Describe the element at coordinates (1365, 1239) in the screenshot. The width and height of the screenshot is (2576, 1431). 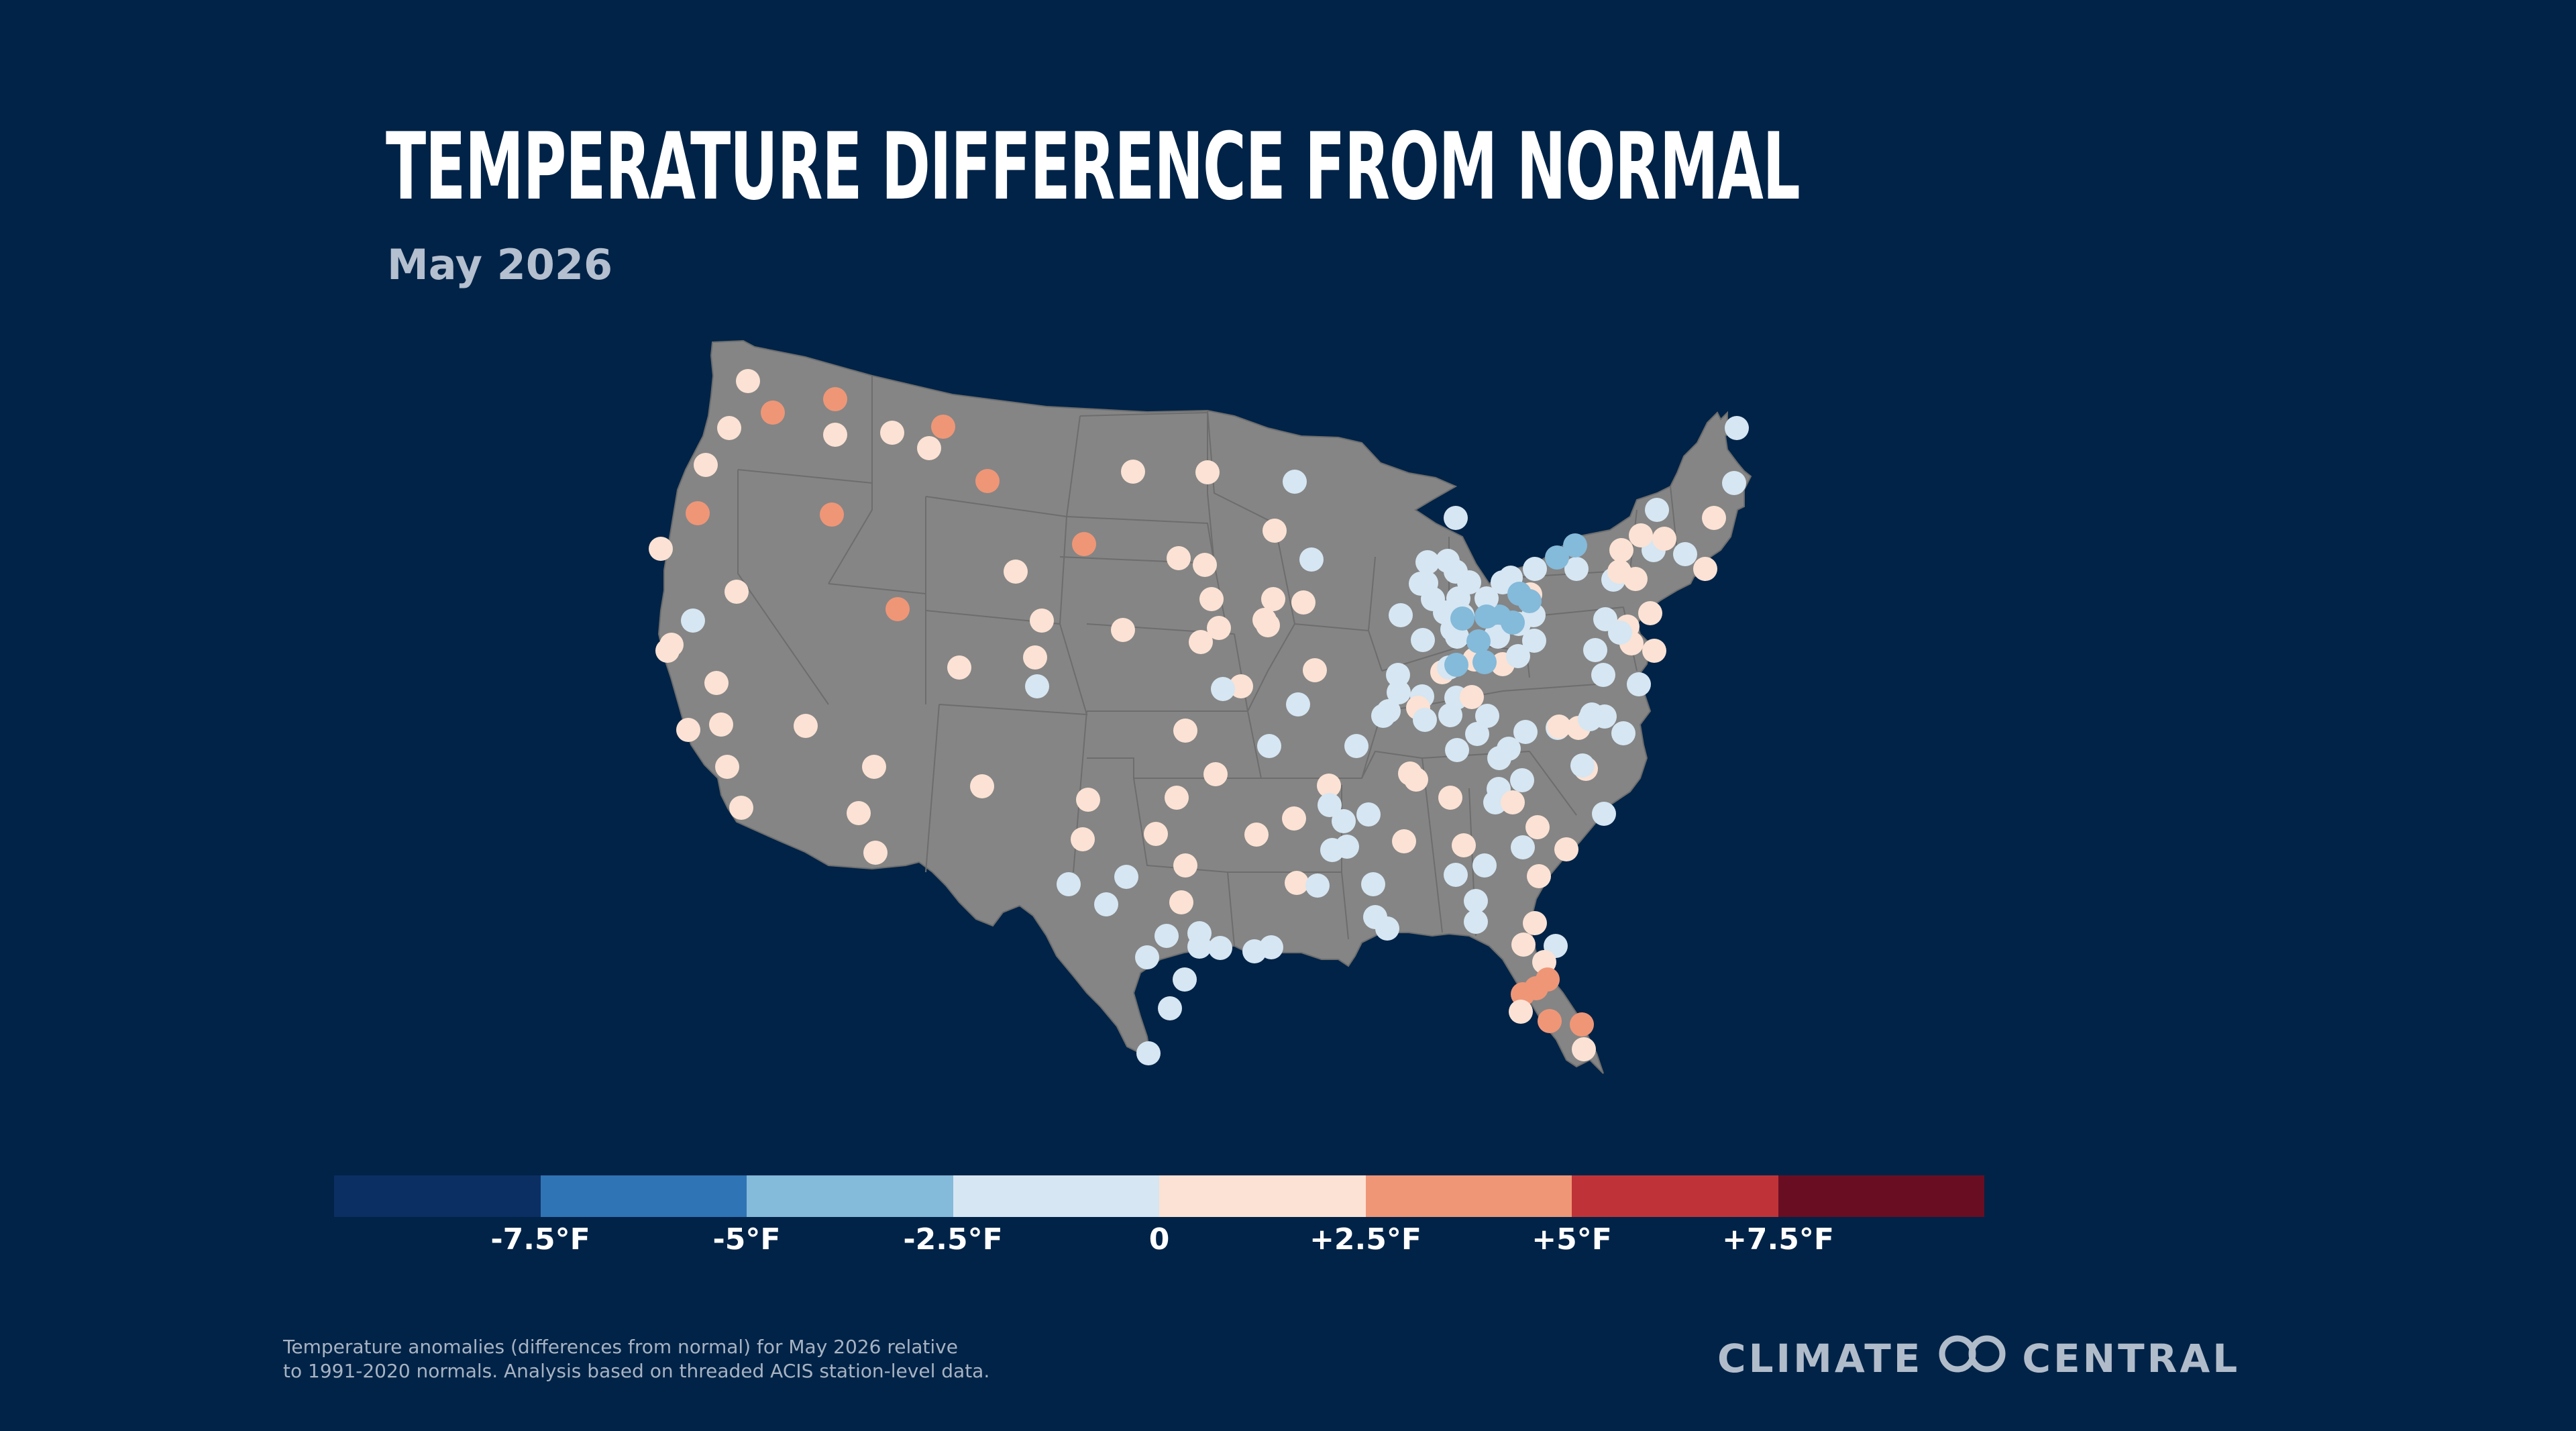
I see `legend-label-4: +2.5°F` at that location.